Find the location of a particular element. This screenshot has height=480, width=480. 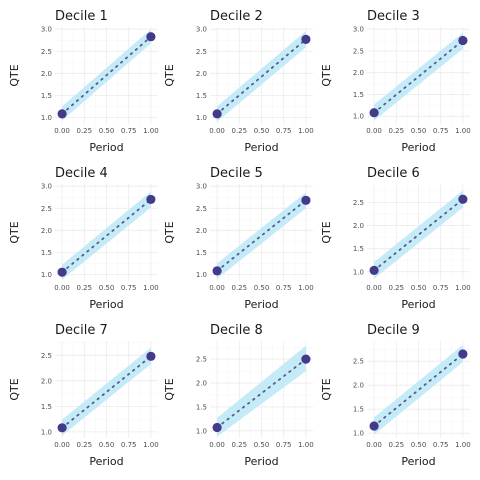

panel-title: Decile 6 is located at coordinates (393, 173).